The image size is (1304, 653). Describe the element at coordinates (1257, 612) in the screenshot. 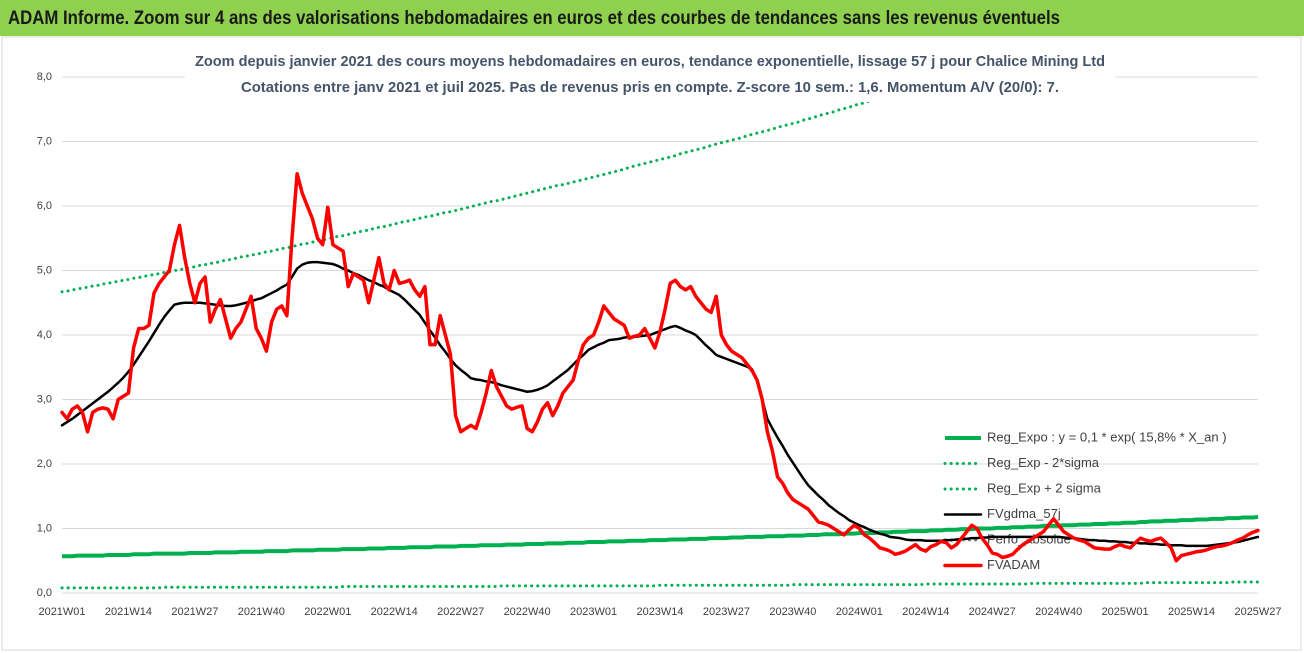

I see `x-tick-label: 2025W27` at that location.